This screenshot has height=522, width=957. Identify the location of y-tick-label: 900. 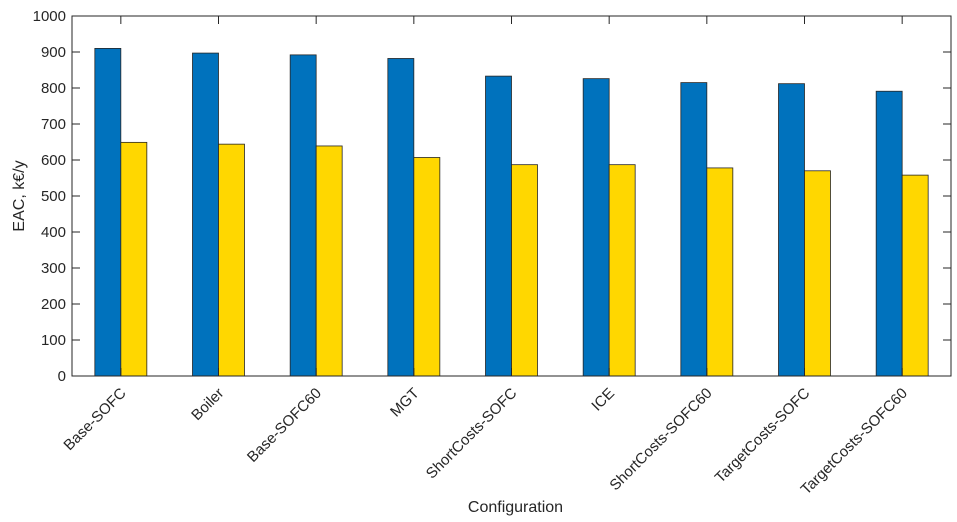
(53, 52).